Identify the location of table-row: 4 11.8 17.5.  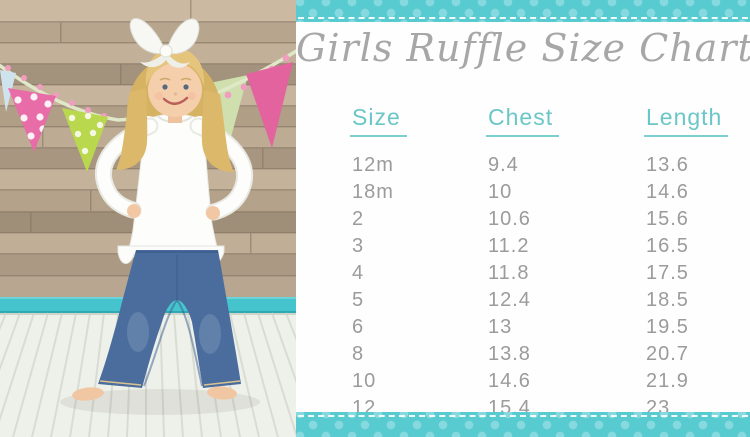
(523, 273).